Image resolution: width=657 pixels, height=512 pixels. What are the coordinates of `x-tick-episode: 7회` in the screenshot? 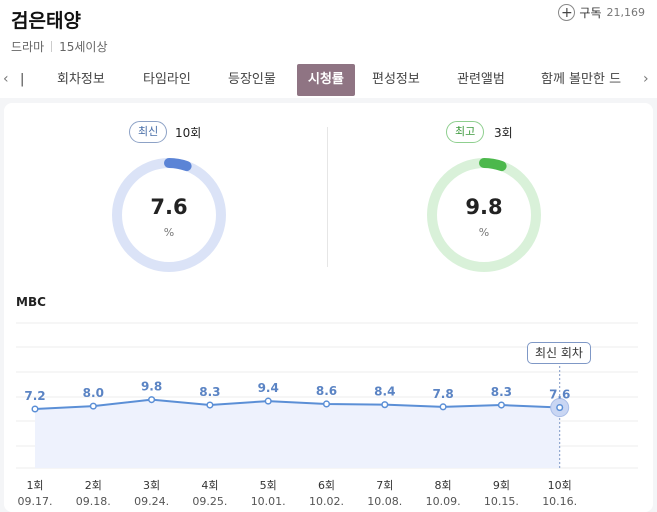 It's located at (384, 485).